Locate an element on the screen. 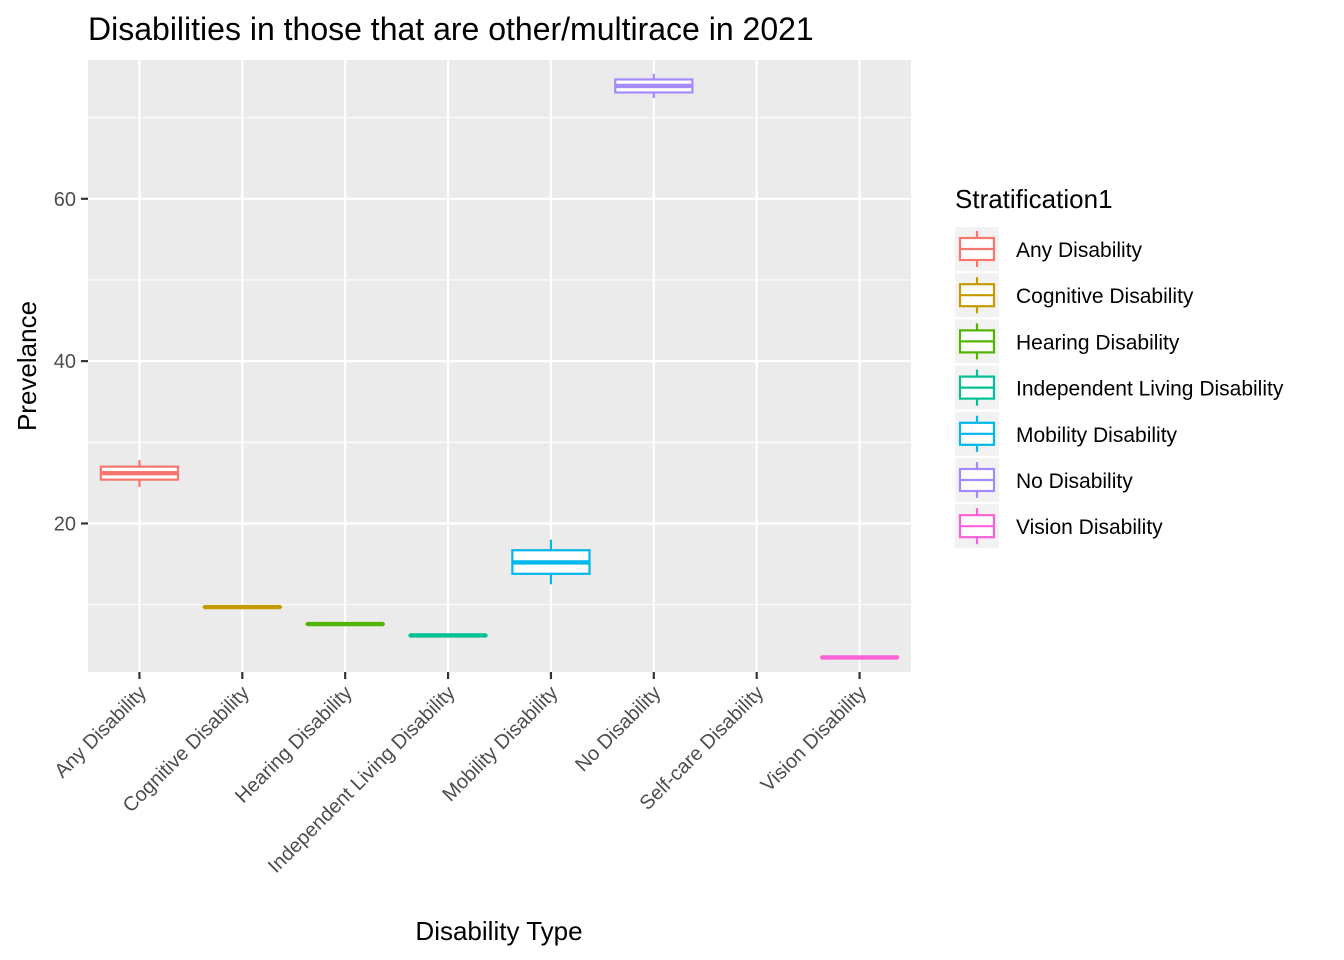  legend-title: Stratification1 is located at coordinates (1034, 199).